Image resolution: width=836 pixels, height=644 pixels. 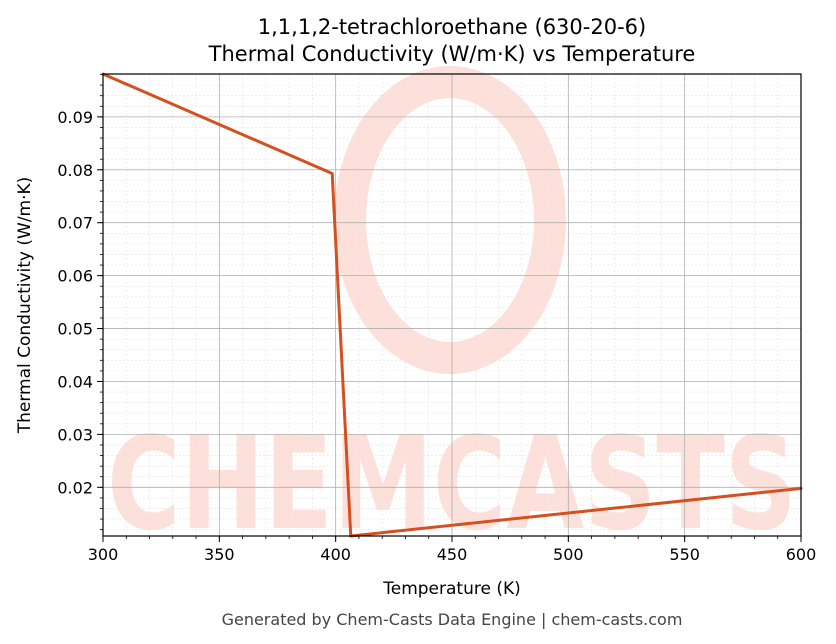 What do you see at coordinates (219, 554) in the screenshot?
I see `x-tick-label: 350` at bounding box center [219, 554].